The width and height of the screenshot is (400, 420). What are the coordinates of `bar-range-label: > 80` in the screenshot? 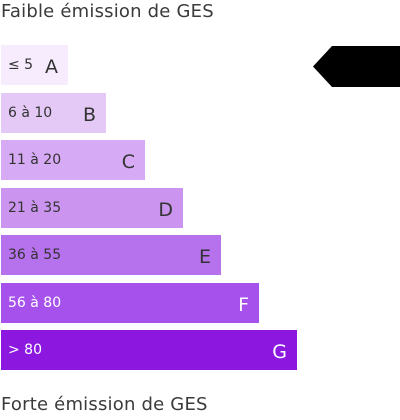 It's located at (25, 350).